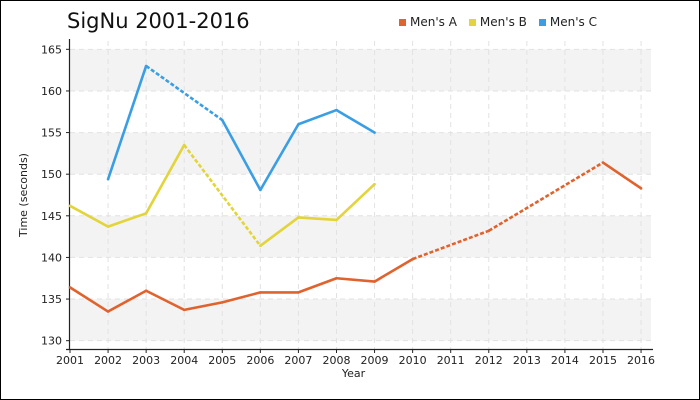 This screenshot has height=400, width=700. Describe the element at coordinates (51, 133) in the screenshot. I see `y-tick-label: 155` at that location.